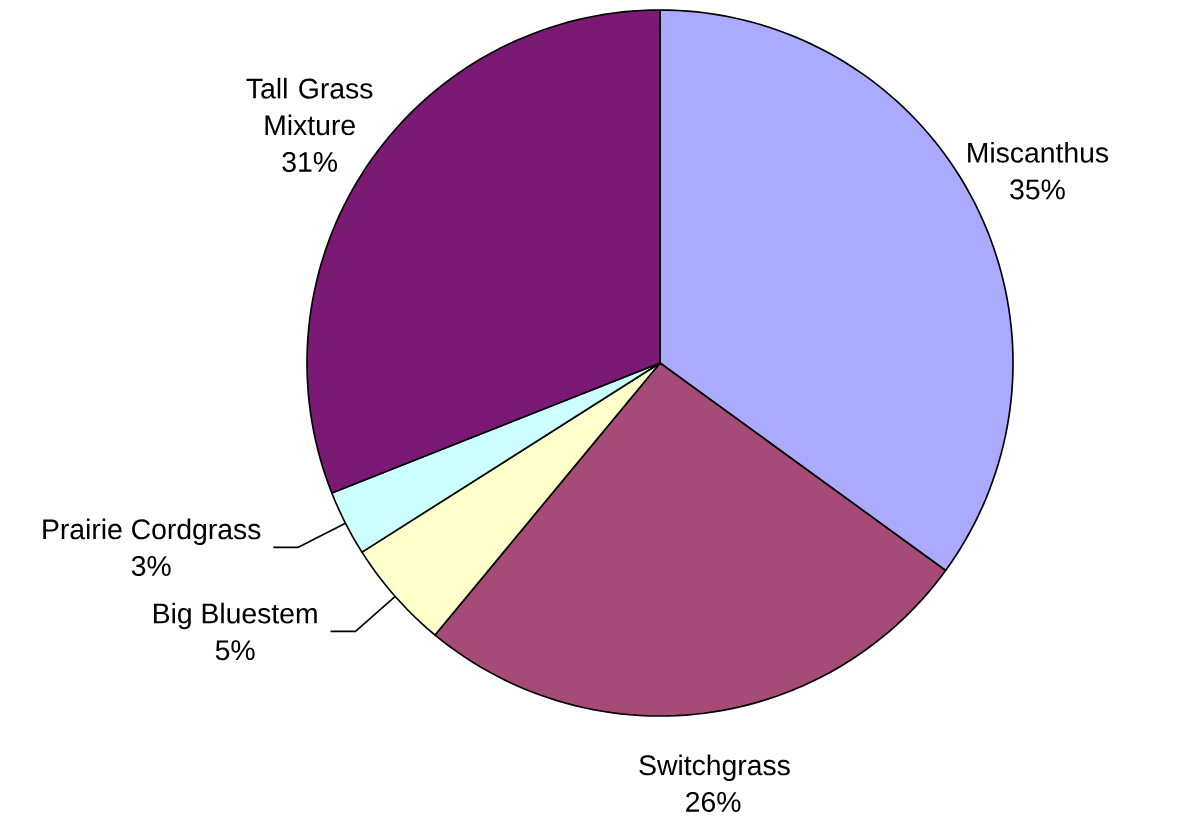  Describe the element at coordinates (235, 650) in the screenshot. I see `data-label: 5%` at that location.